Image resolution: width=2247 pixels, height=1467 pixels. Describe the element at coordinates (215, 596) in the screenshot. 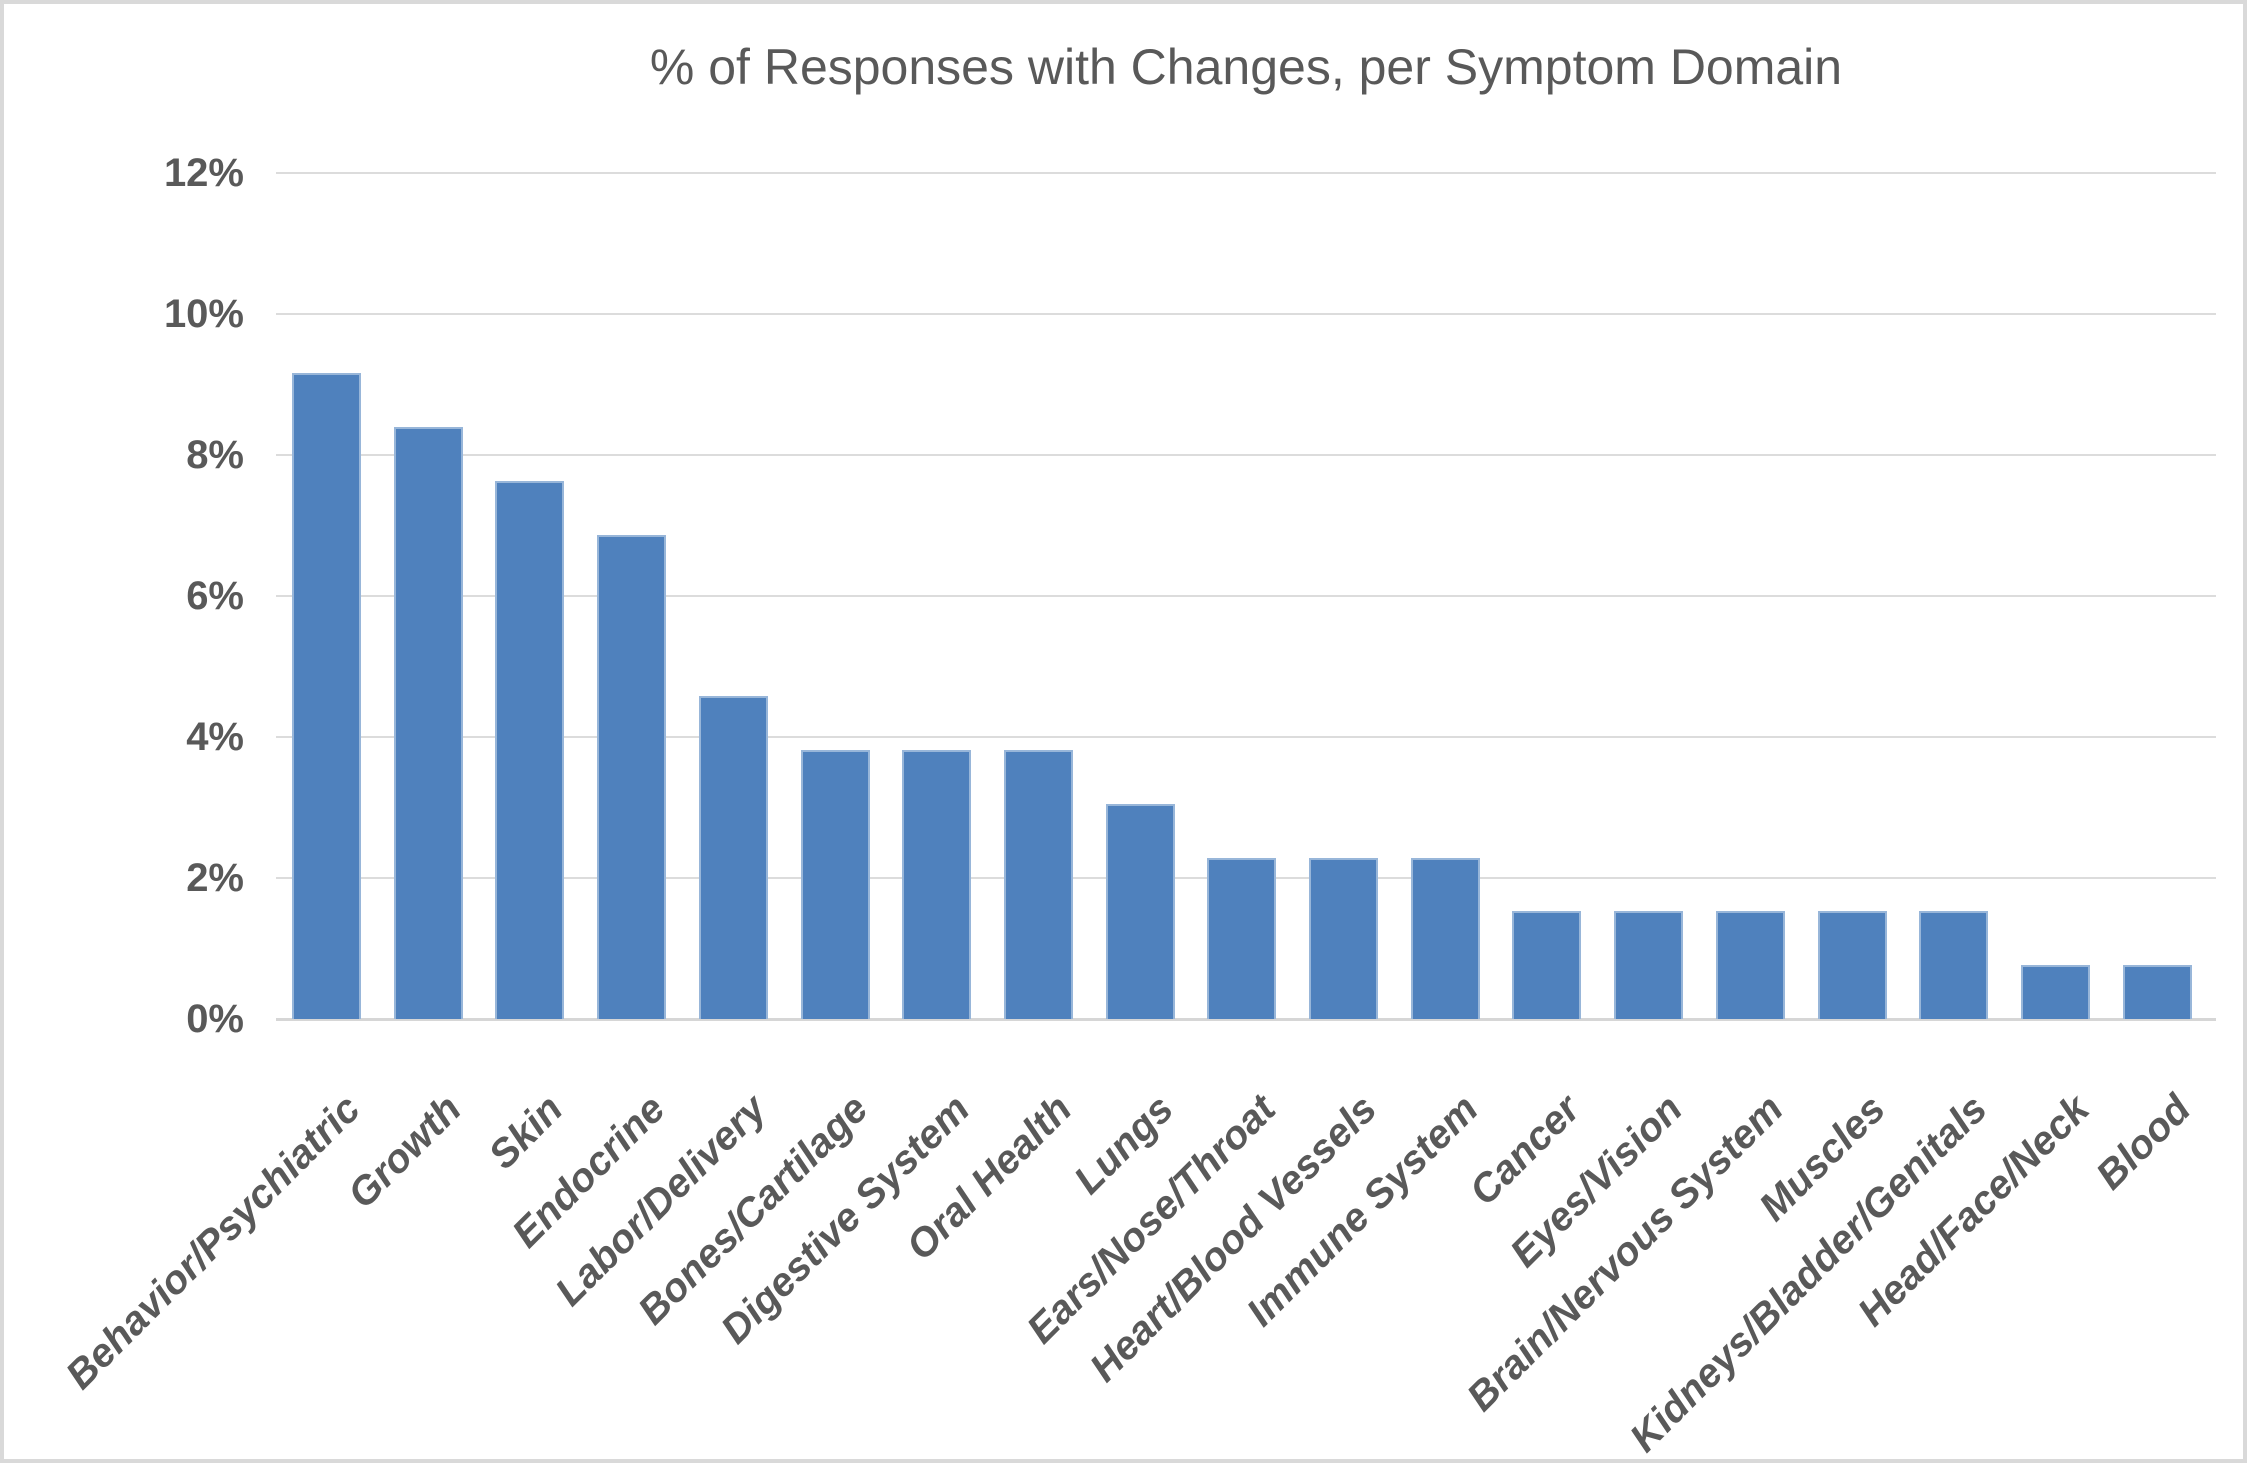

I see `y-tick-label: 6%` at that location.